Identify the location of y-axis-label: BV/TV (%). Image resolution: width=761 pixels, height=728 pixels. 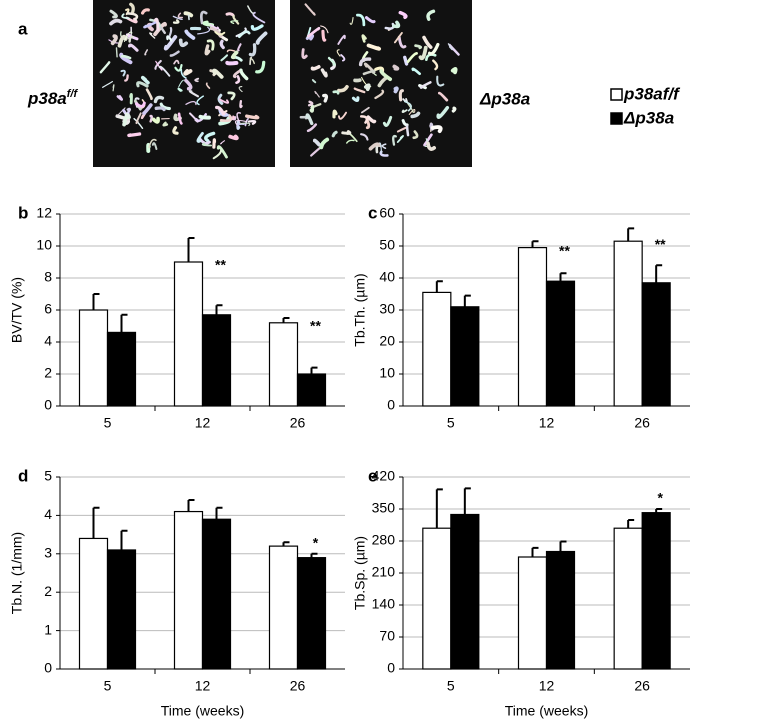
(17, 310).